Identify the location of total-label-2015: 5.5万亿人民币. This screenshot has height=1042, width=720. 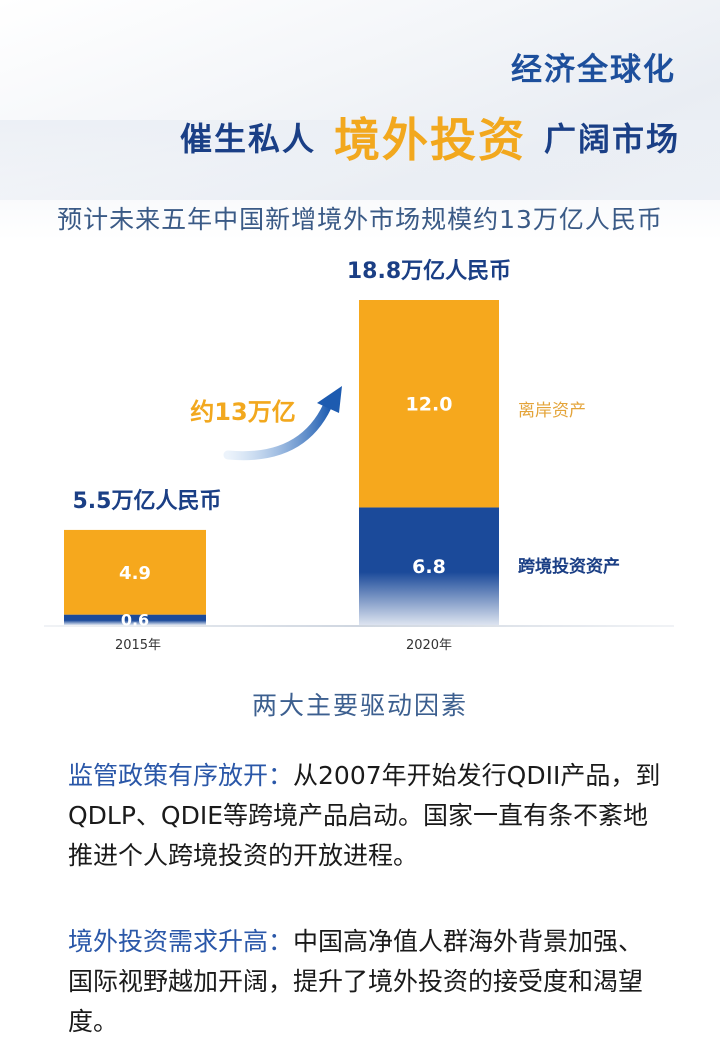
(147, 501).